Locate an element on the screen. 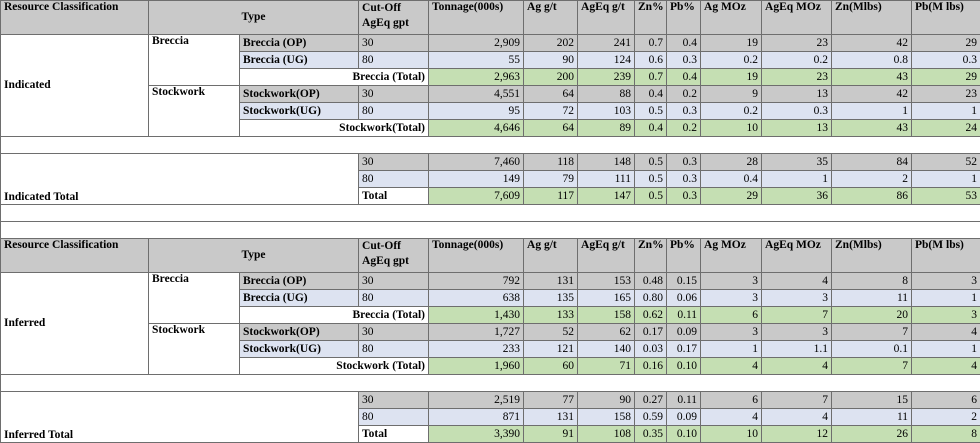 The height and width of the screenshot is (443, 980). breccia-category: Breccia is located at coordinates (194, 298).